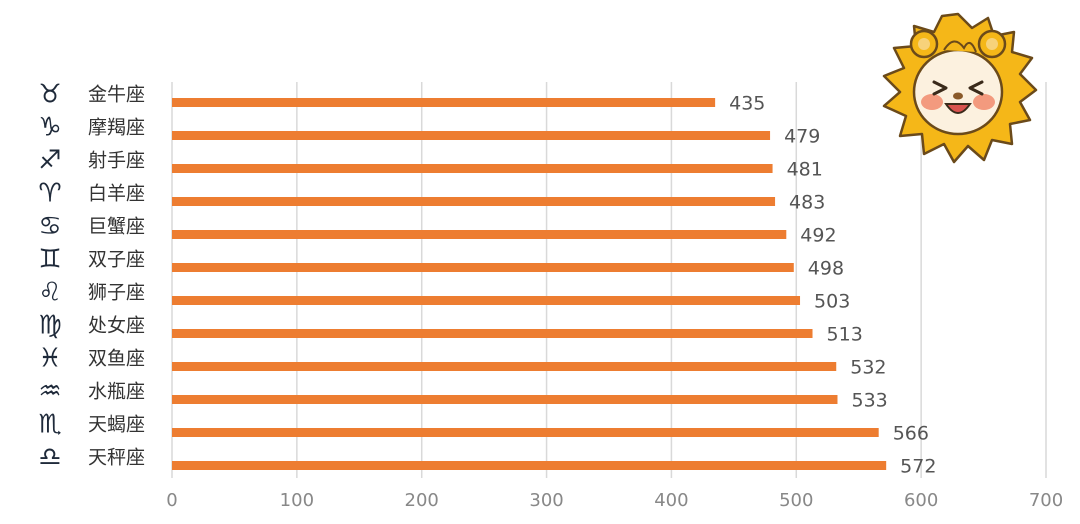 The image size is (1080, 524). Describe the element at coordinates (116, 425) in the screenshot. I see `category-label: 天蝎座` at that location.